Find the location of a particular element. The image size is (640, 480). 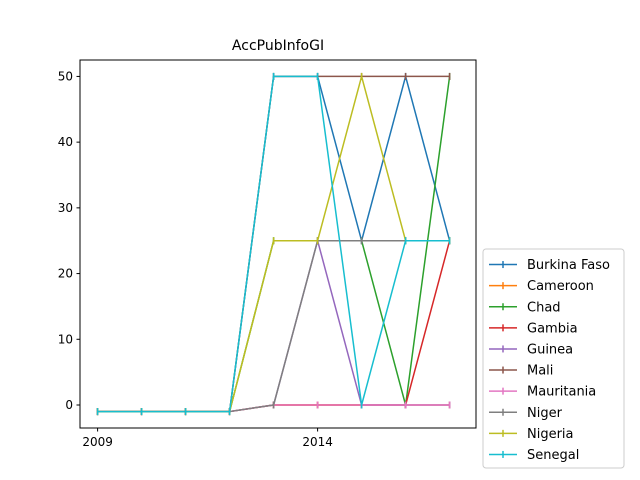

legend-label: Niger is located at coordinates (545, 413).